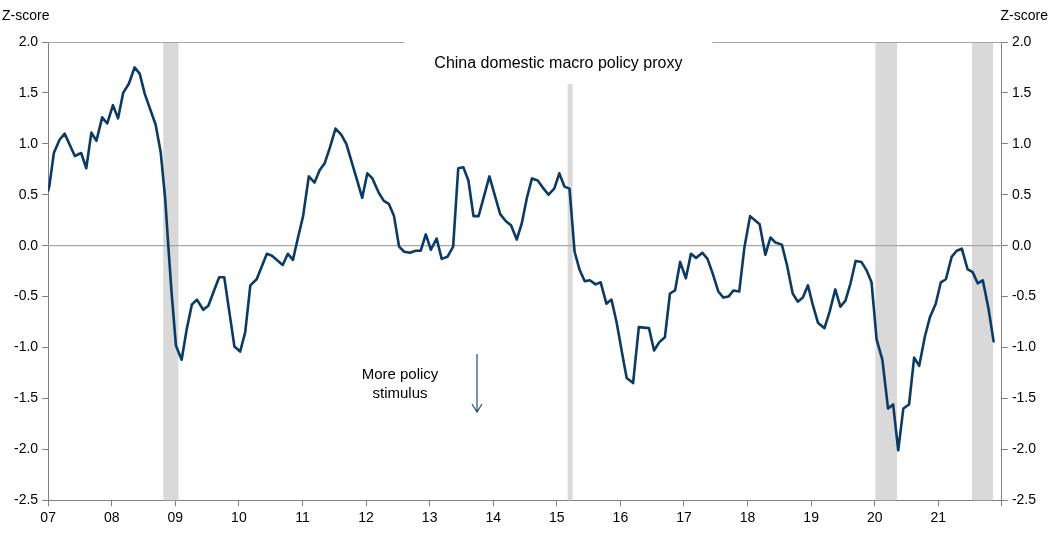 The width and height of the screenshot is (1052, 533). Describe the element at coordinates (1024, 448) in the screenshot. I see `y2-tick-label: -2.0` at that location.